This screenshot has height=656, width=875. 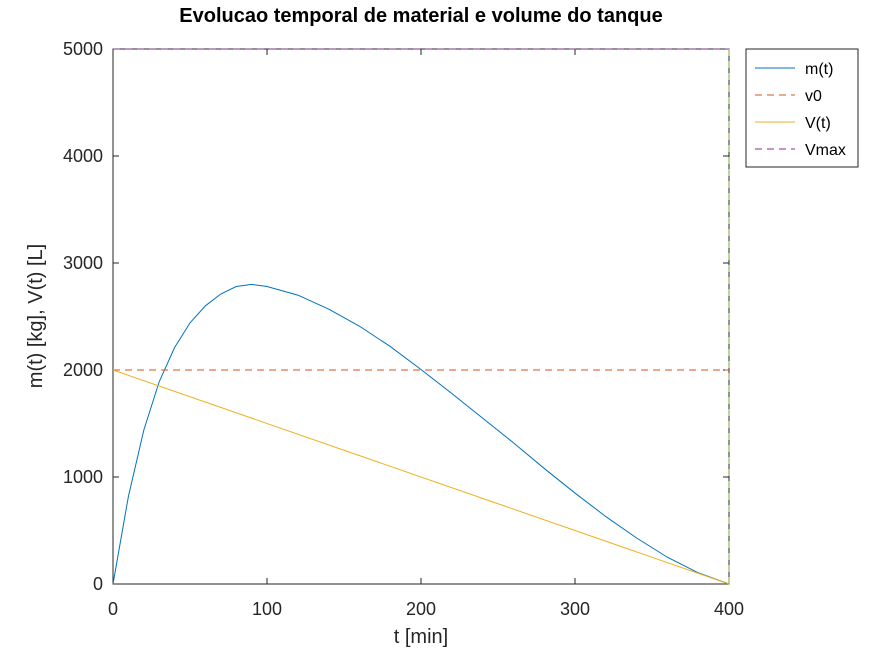 I want to click on legend-label: Vmax, so click(x=825, y=150).